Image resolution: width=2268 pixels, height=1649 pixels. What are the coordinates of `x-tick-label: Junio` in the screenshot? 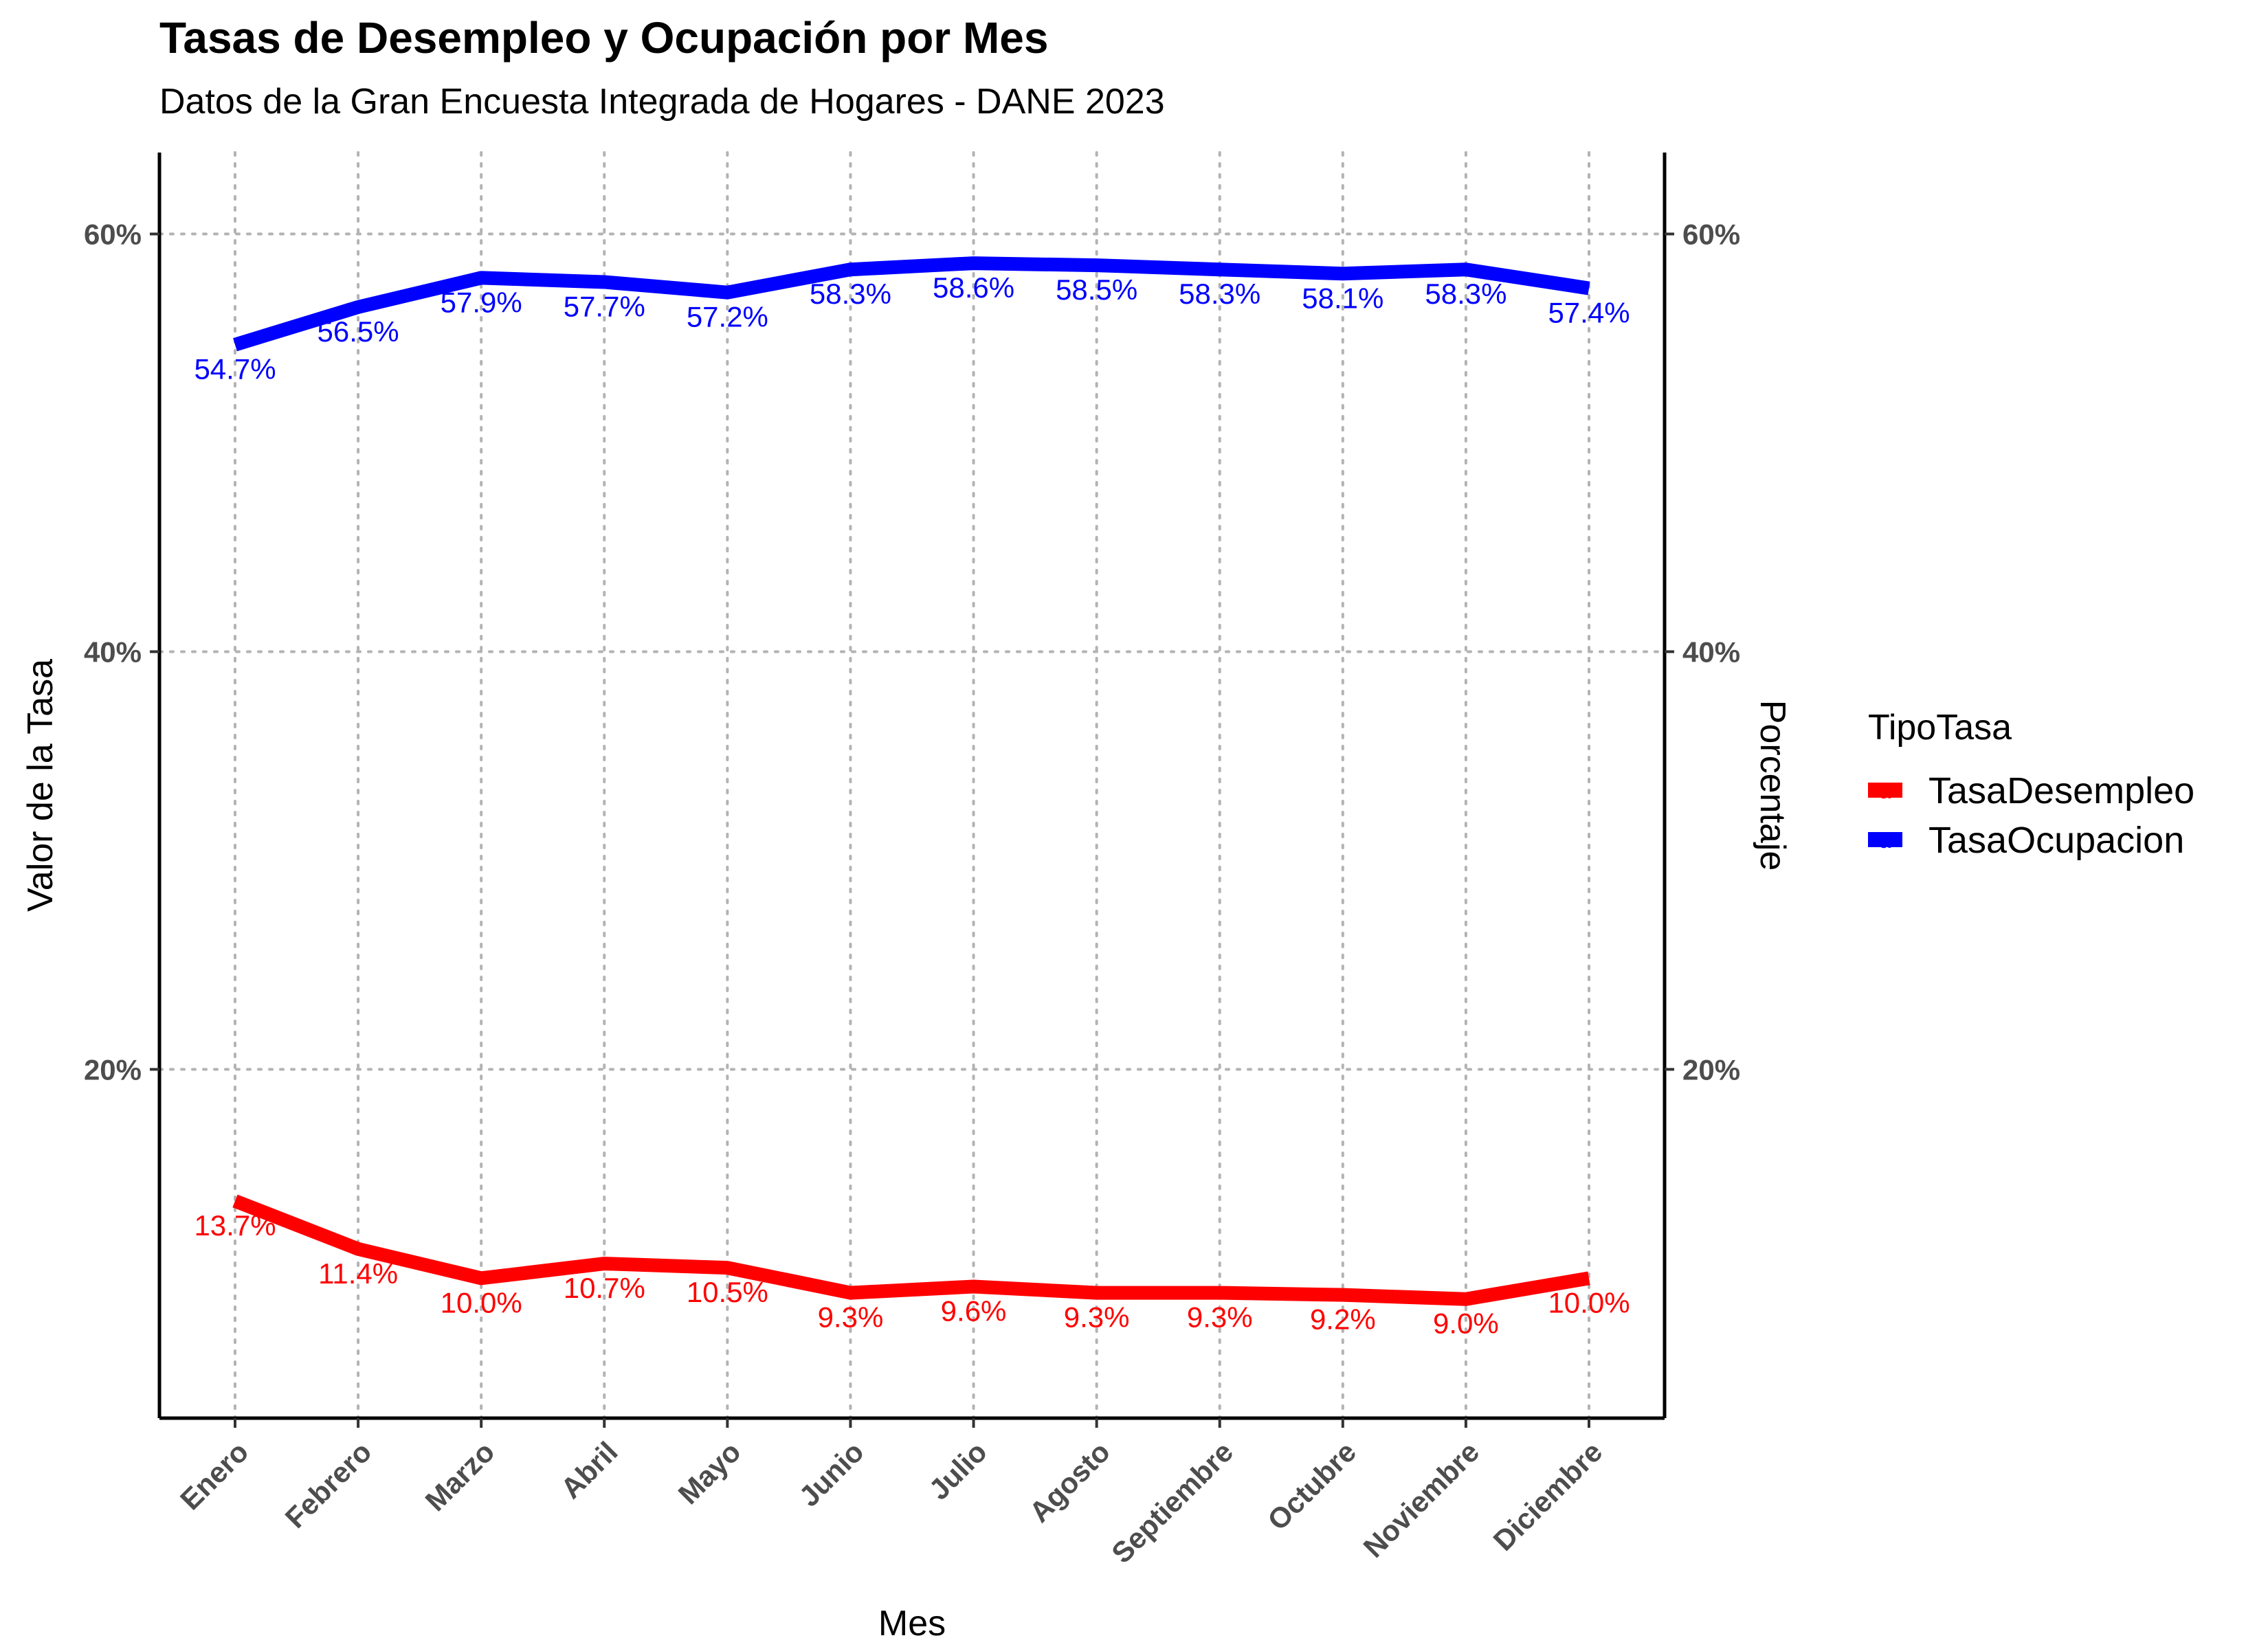 It's located at (830, 1473).